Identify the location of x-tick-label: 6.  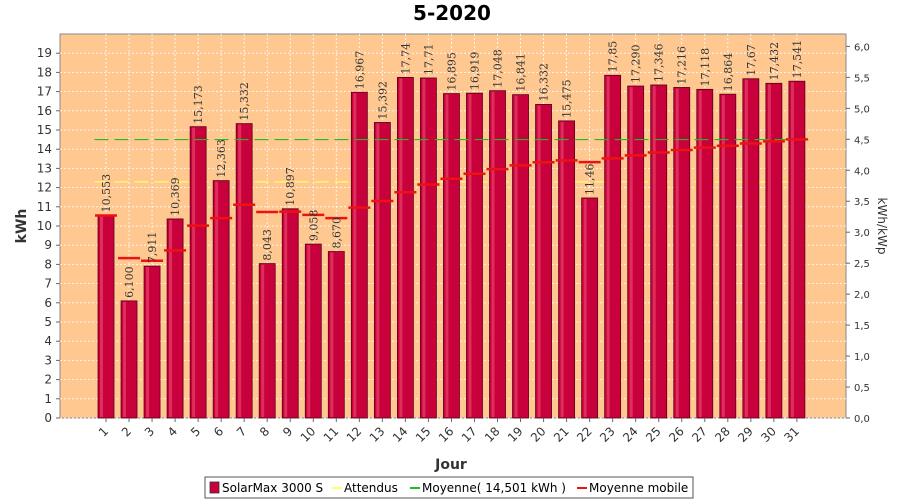
(218, 431).